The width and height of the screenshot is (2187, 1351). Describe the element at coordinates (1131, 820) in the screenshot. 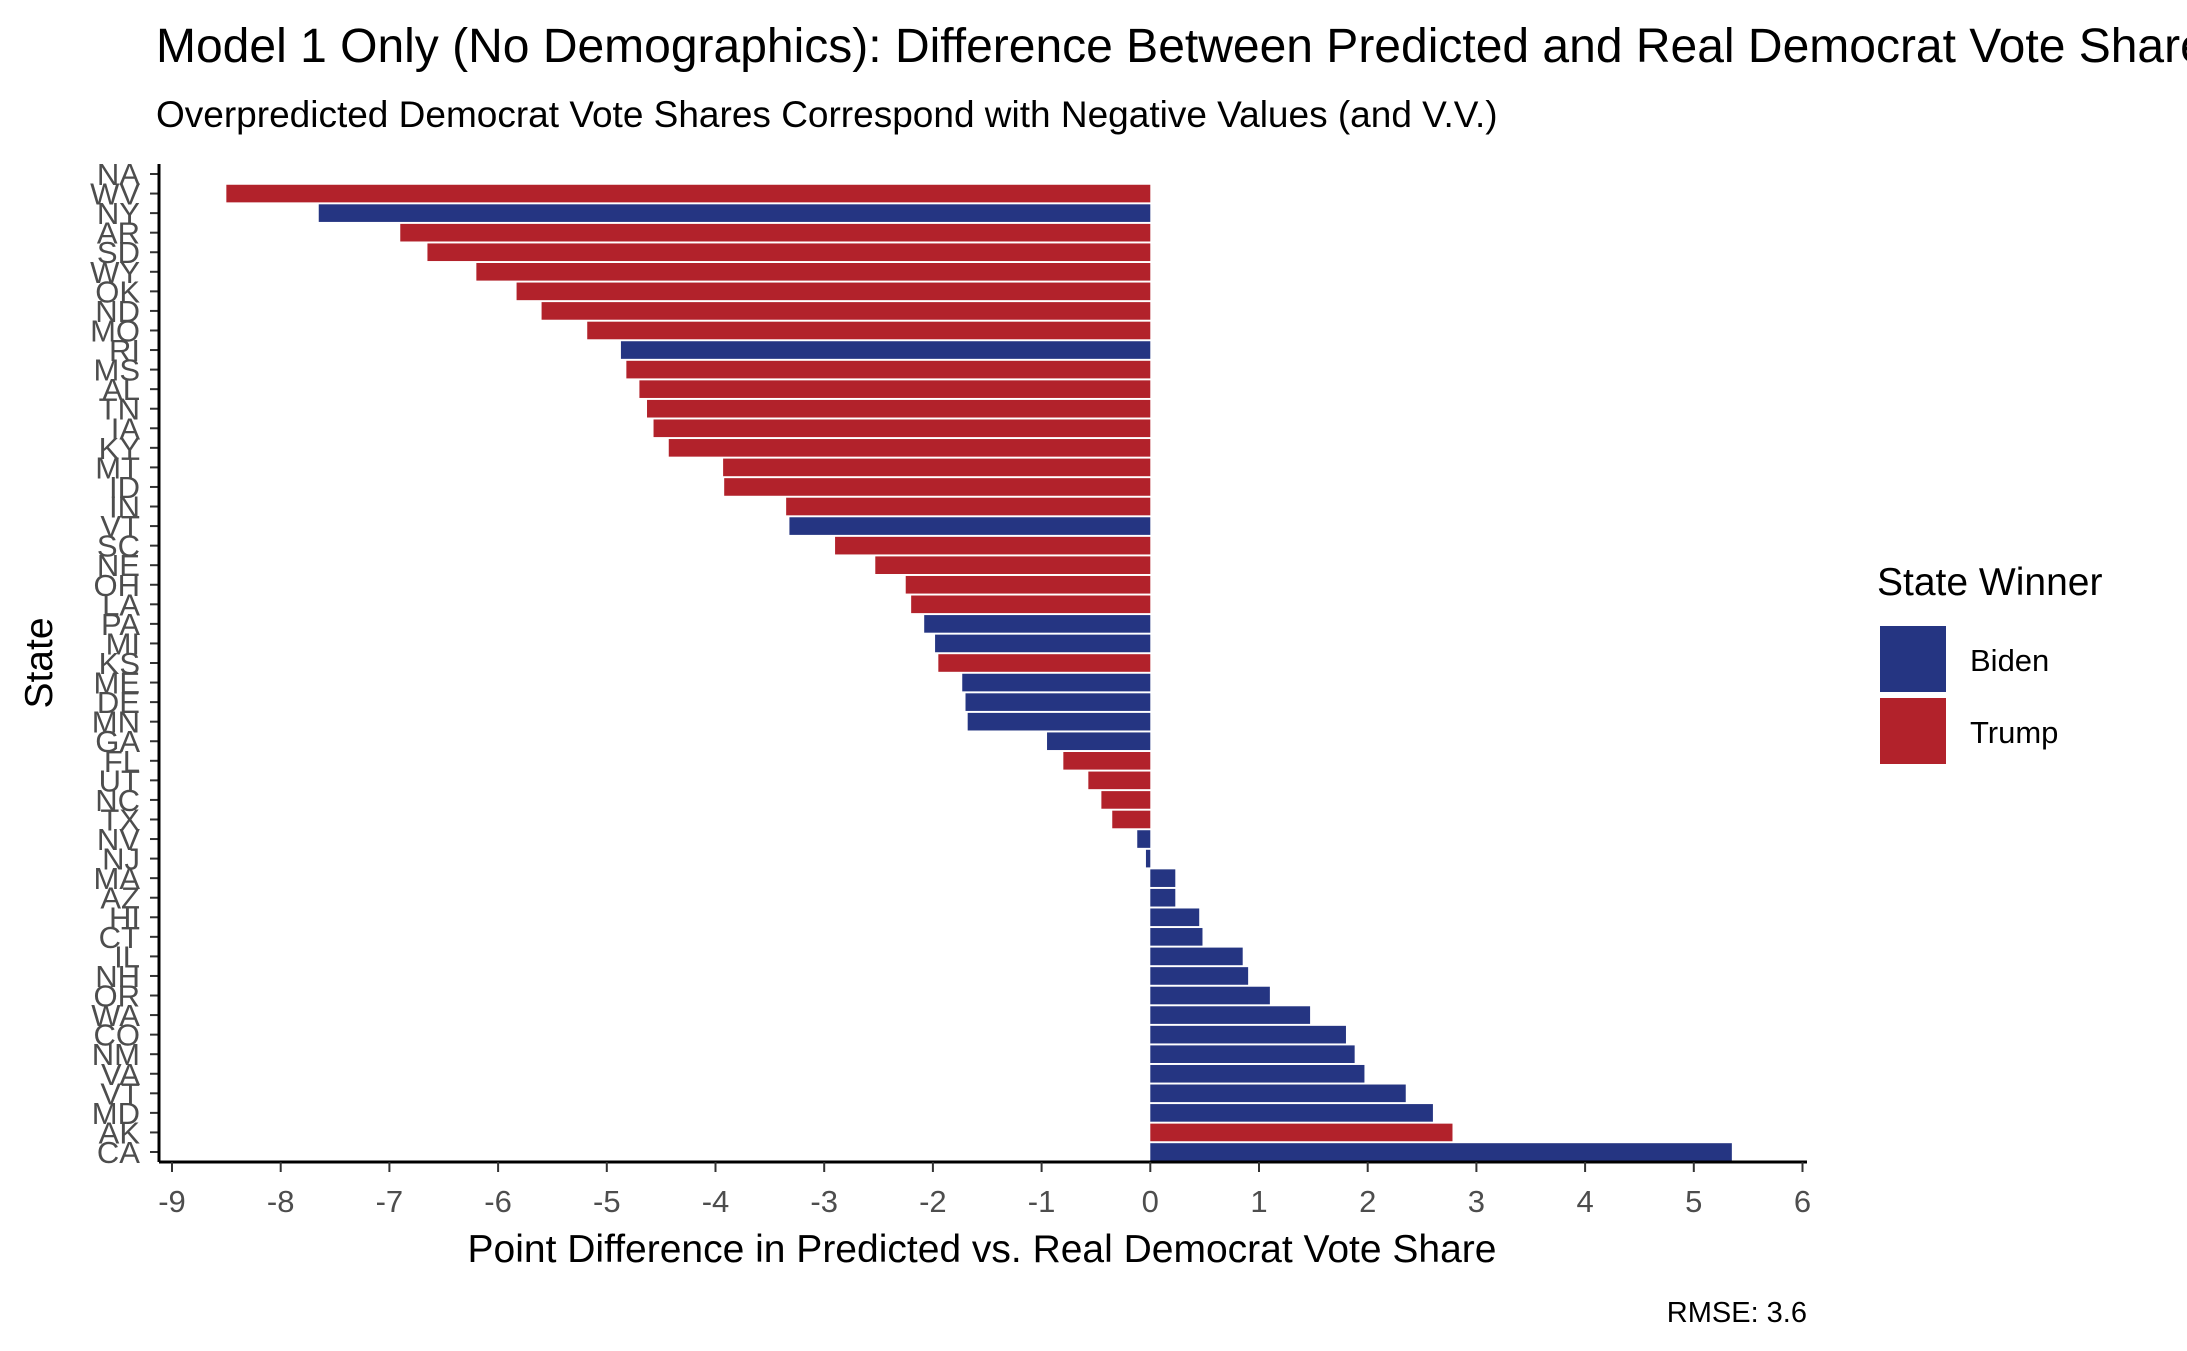

I see `bar-tx` at that location.